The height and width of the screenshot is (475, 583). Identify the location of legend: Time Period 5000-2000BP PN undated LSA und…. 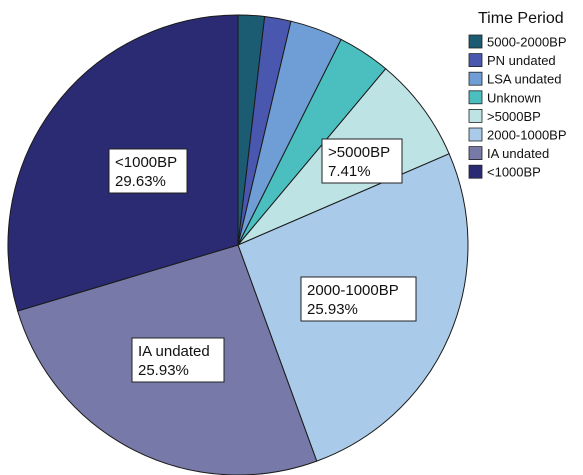
(517, 95).